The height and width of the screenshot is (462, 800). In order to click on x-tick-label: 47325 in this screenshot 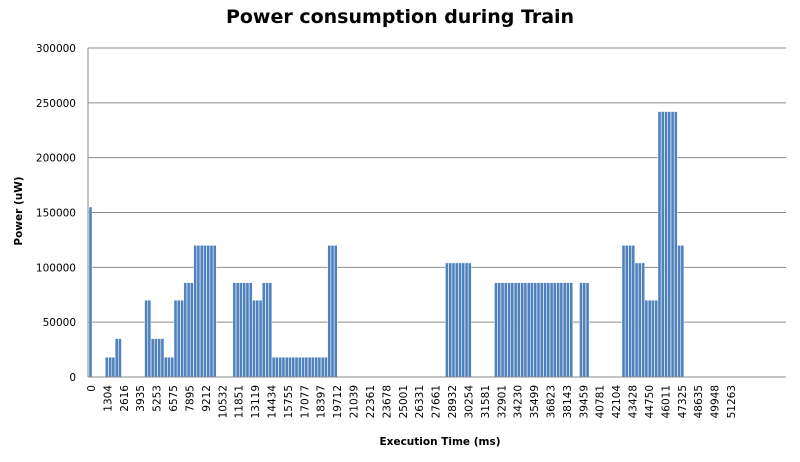, I will do `click(683, 401)`.